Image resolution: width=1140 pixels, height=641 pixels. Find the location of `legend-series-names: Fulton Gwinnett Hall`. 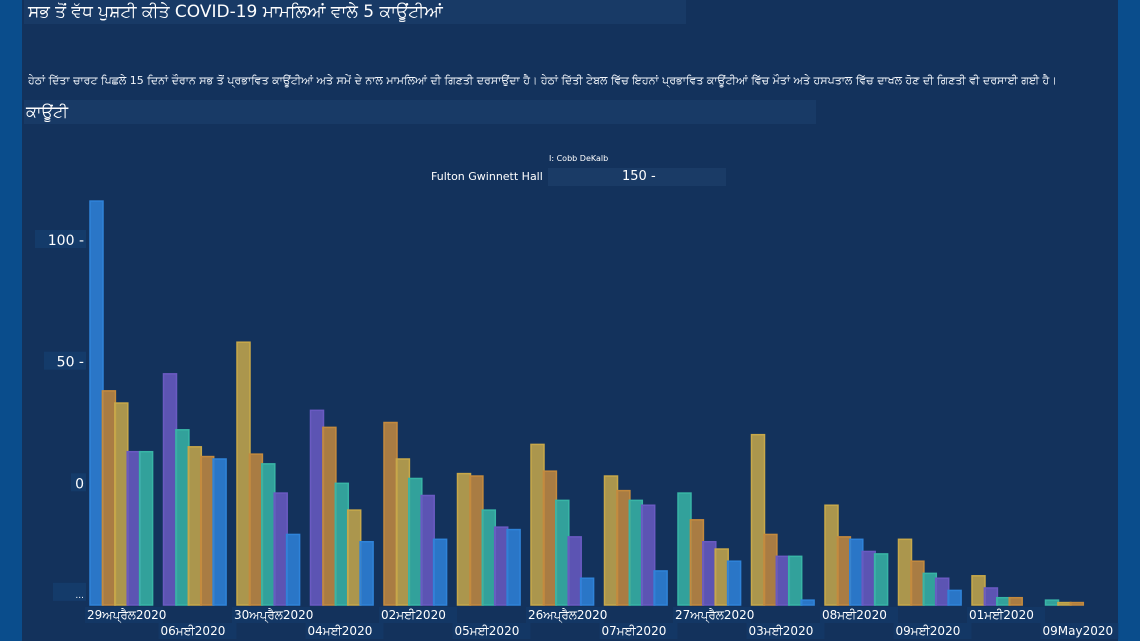

legend-series-names: Fulton Gwinnett Hall is located at coordinates (487, 176).